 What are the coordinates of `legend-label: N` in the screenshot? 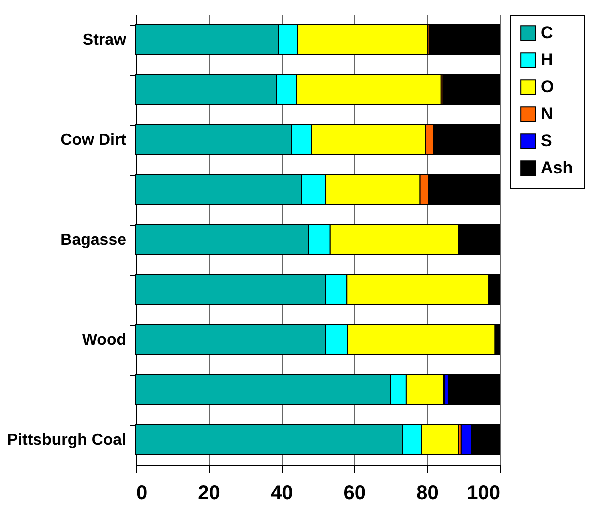 It's located at (547, 114).